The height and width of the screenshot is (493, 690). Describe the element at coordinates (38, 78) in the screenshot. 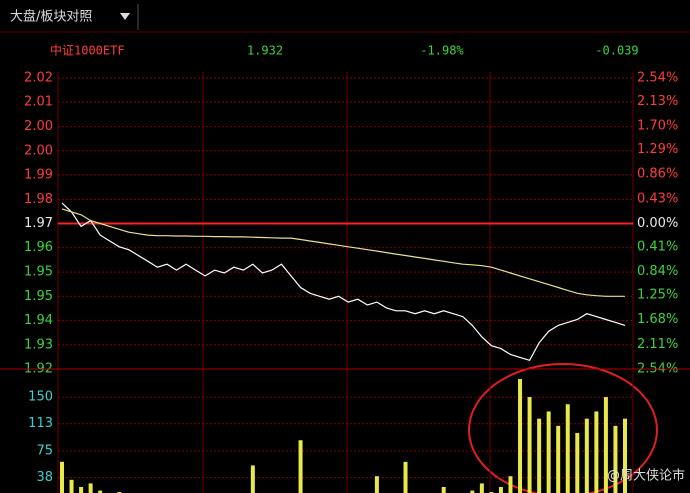

I see `y-tick-label: 2.02` at that location.